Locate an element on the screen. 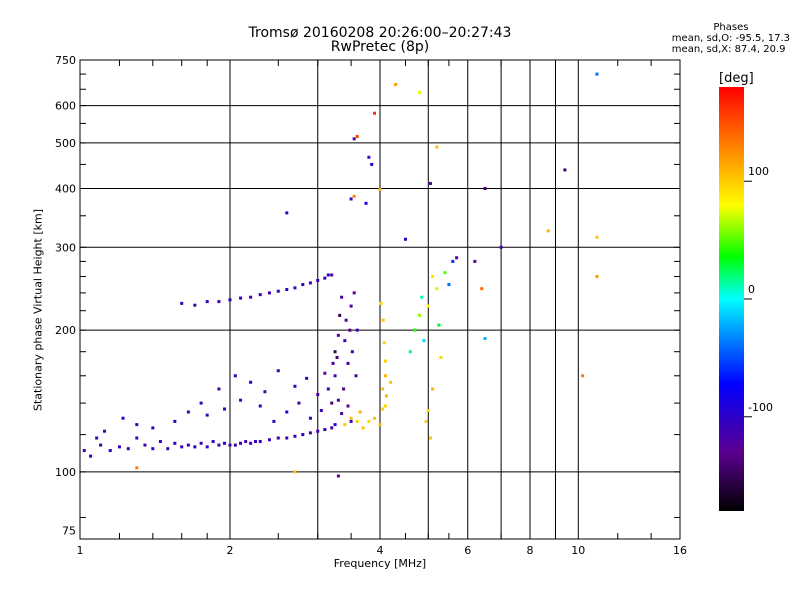 The image size is (800, 600). x-tick-label: 10 is located at coordinates (578, 550).